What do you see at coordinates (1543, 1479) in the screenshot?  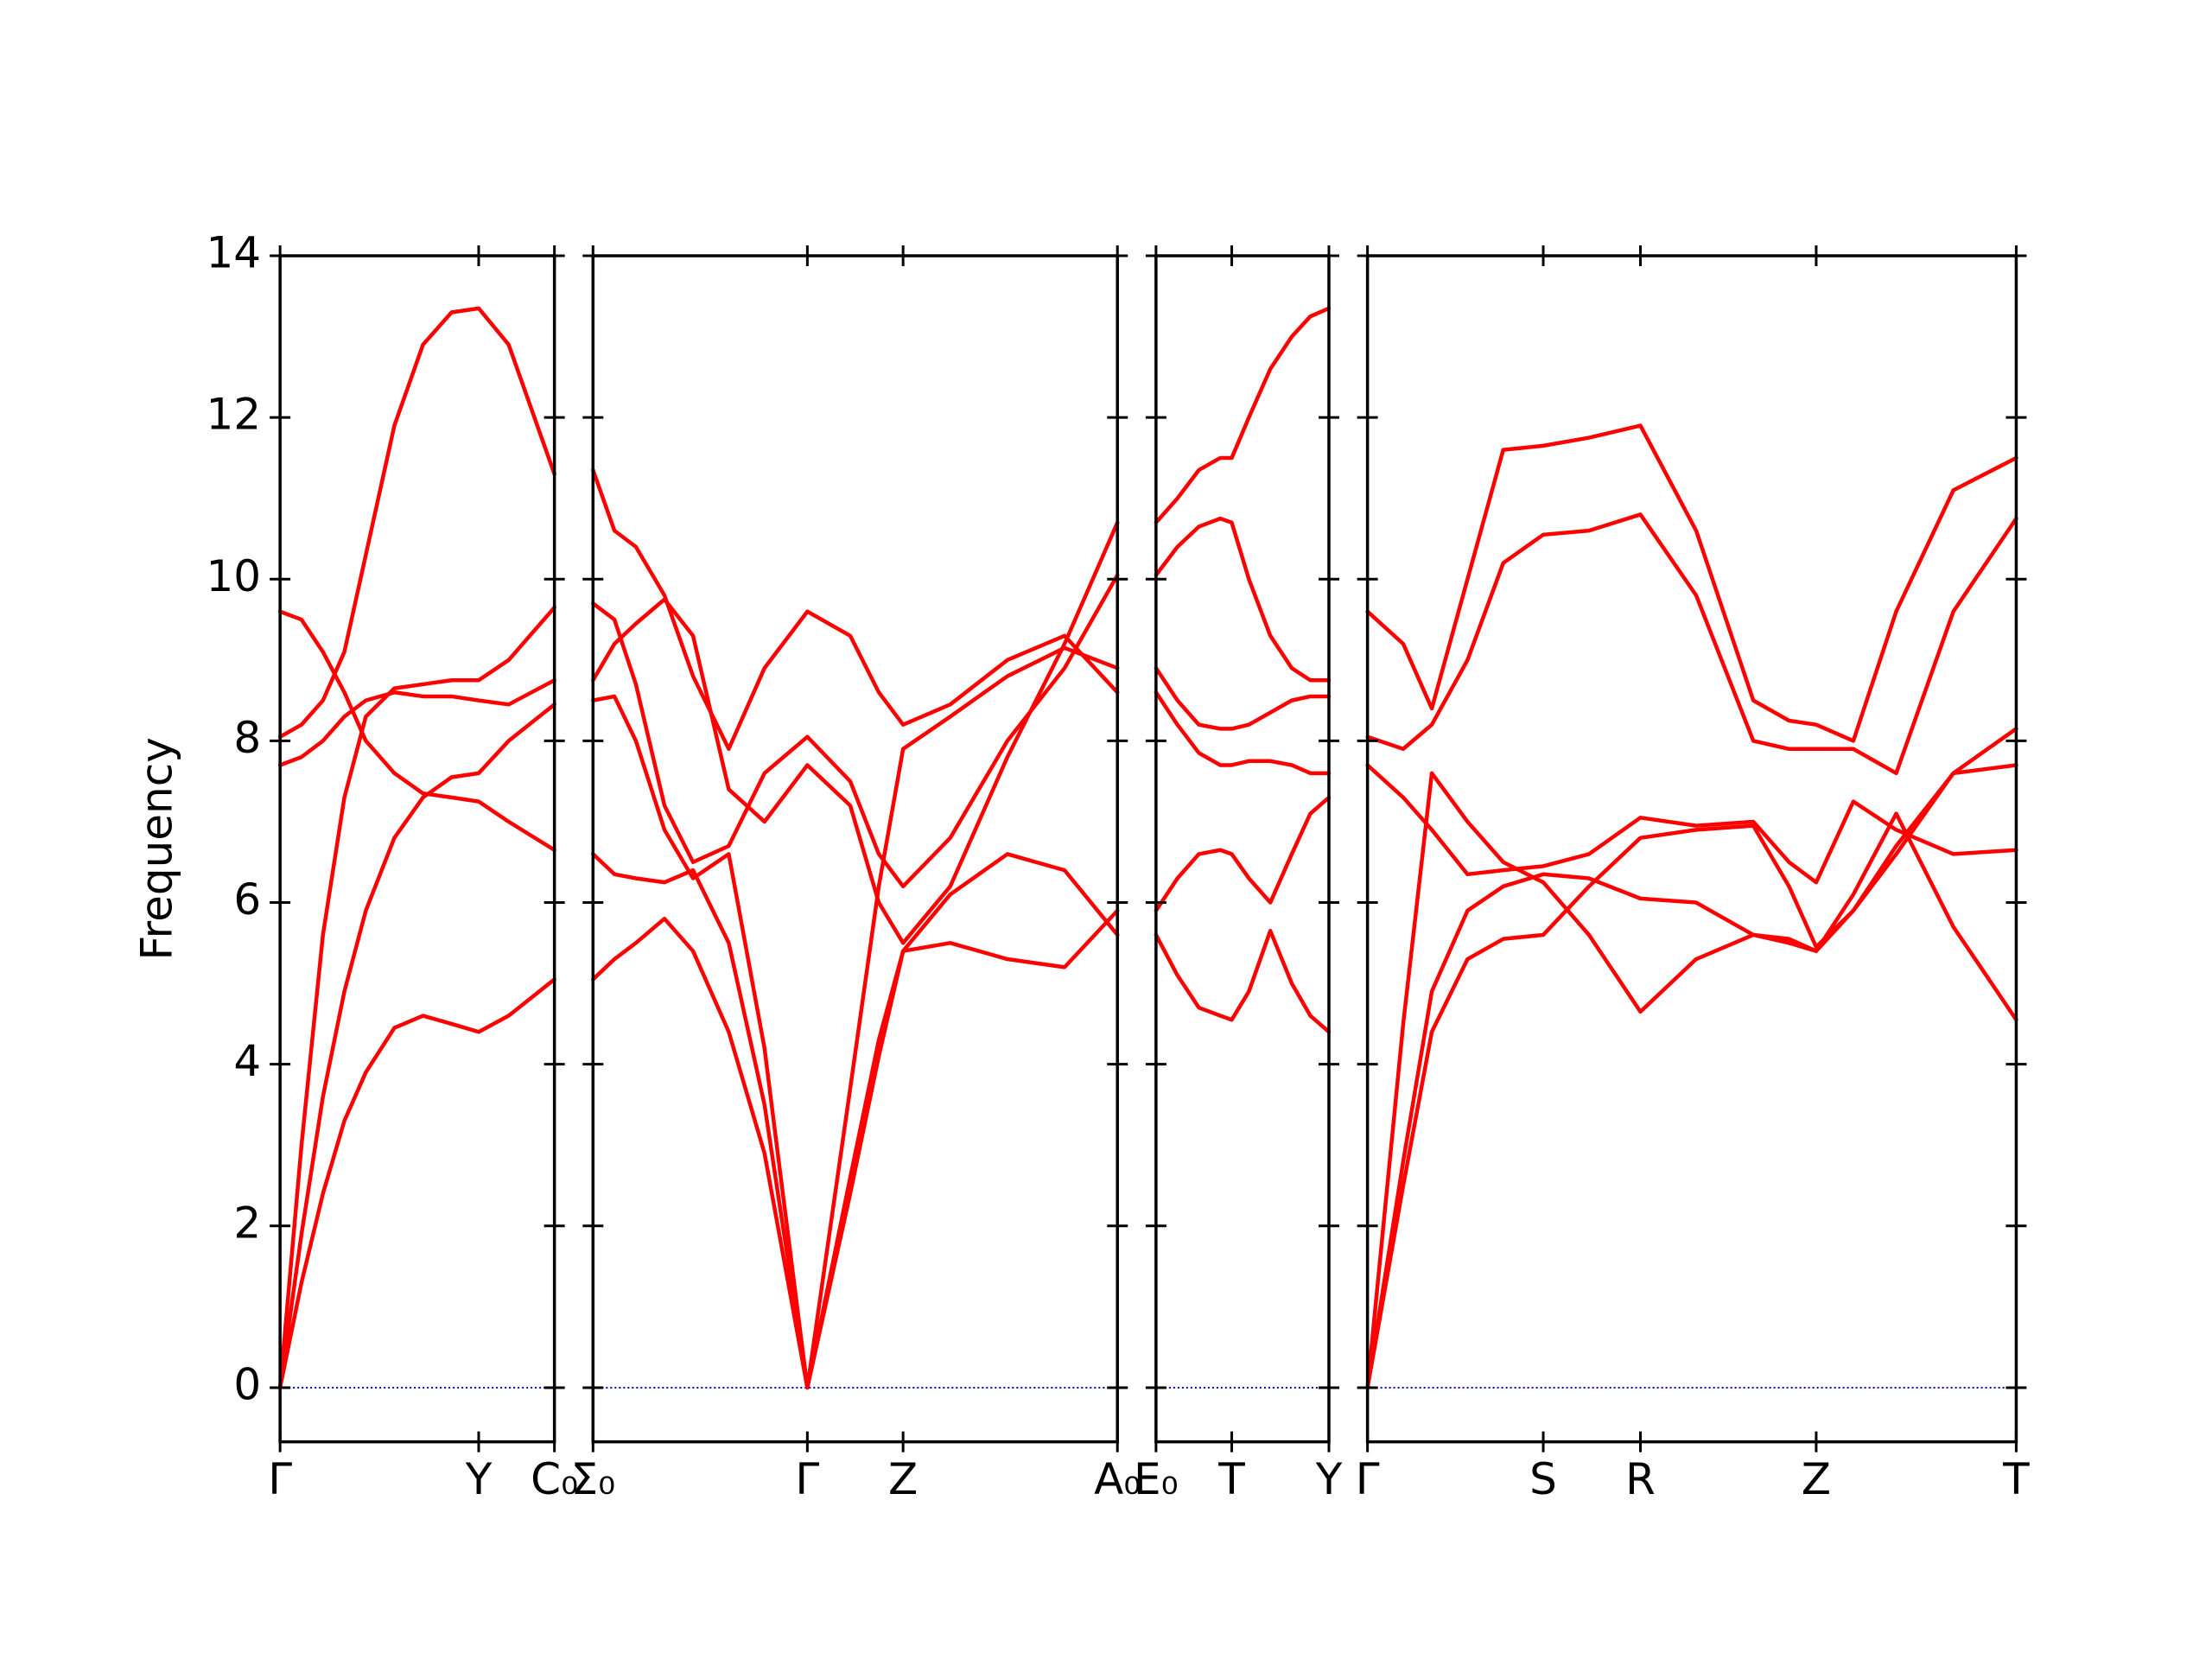 I see `x-tick-label: S` at bounding box center [1543, 1479].